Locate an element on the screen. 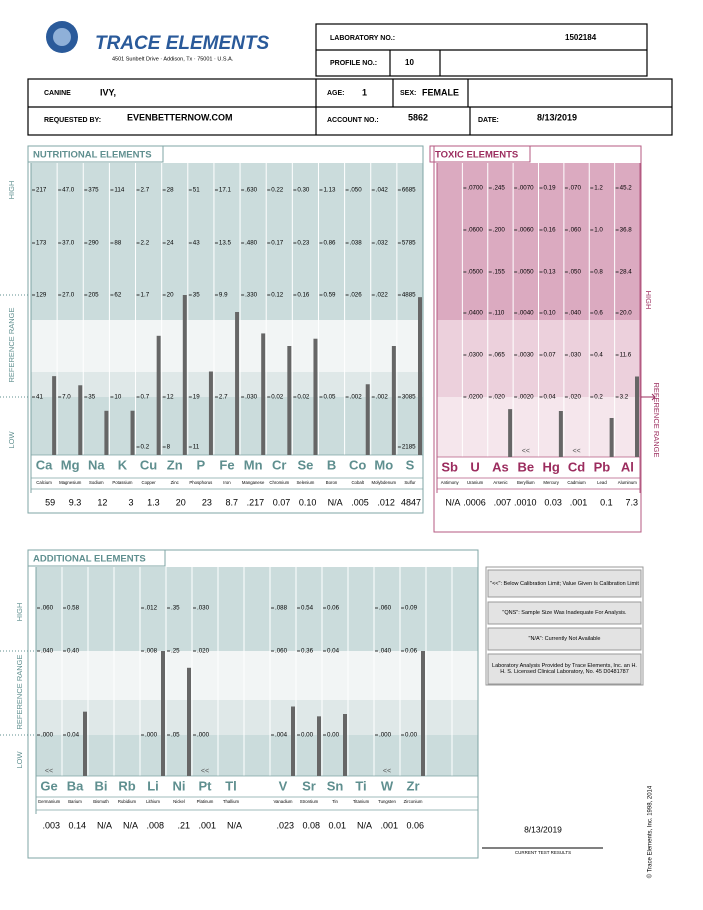 This screenshot has height=910, width=703. element-result: 0.10 is located at coordinates (308, 502).